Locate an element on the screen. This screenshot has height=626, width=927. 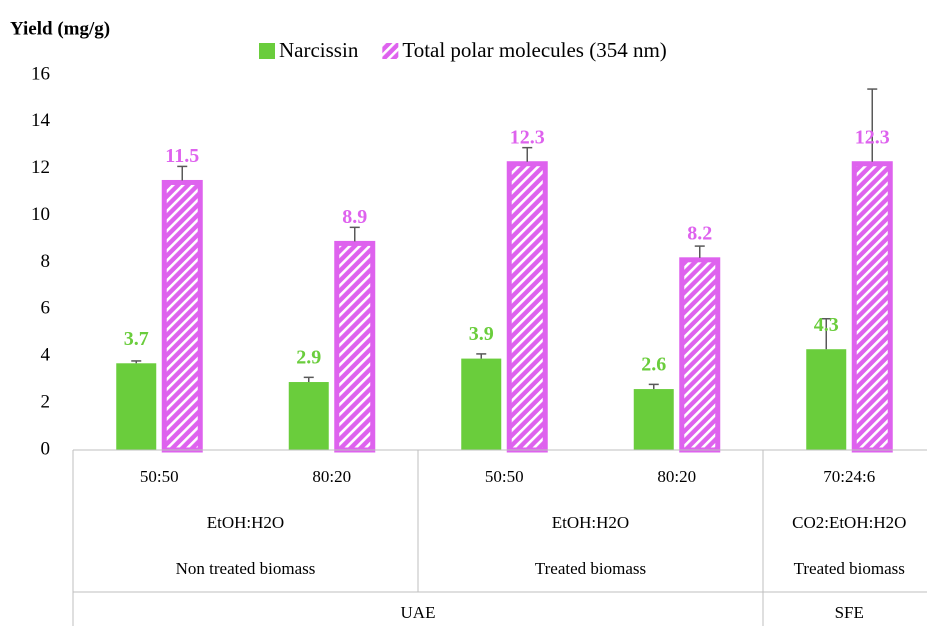
data-label: 3.7 is located at coordinates (136, 339).